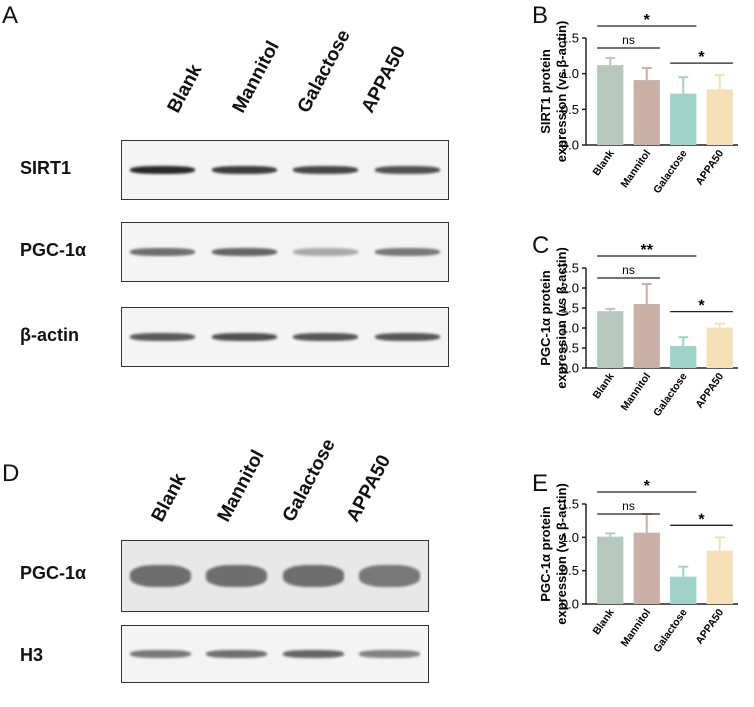 Image resolution: width=754 pixels, height=707 pixels. What do you see at coordinates (11, 473) in the screenshot?
I see `panel-letter-d: D` at bounding box center [11, 473].